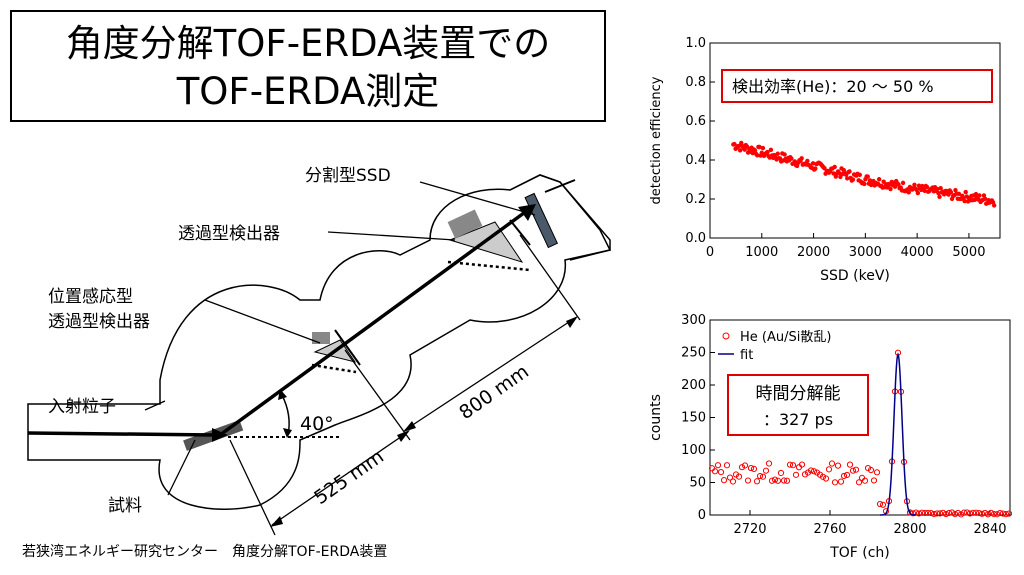 This screenshot has height=575, width=1024. What do you see at coordinates (695, 43) in the screenshot?
I see `chart1-ytick-label: 1.0` at bounding box center [695, 43].